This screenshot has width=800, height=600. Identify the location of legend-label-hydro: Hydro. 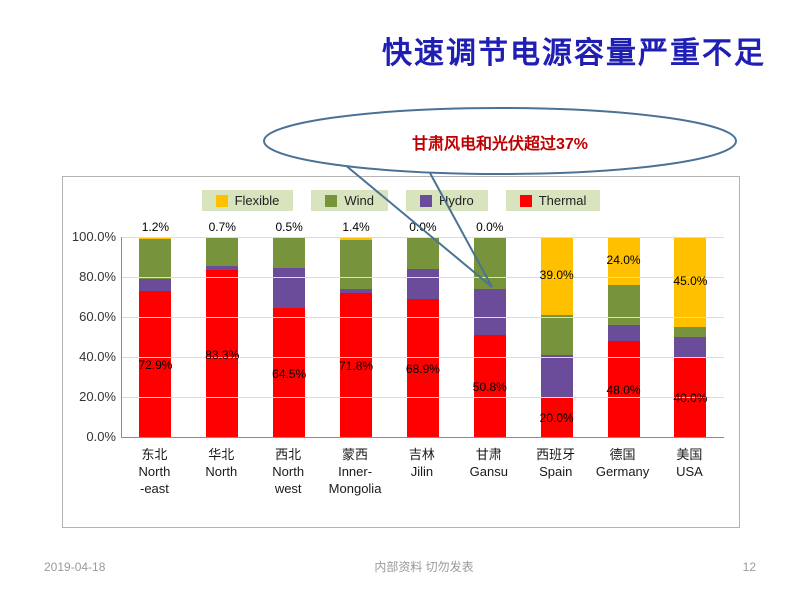
(456, 200).